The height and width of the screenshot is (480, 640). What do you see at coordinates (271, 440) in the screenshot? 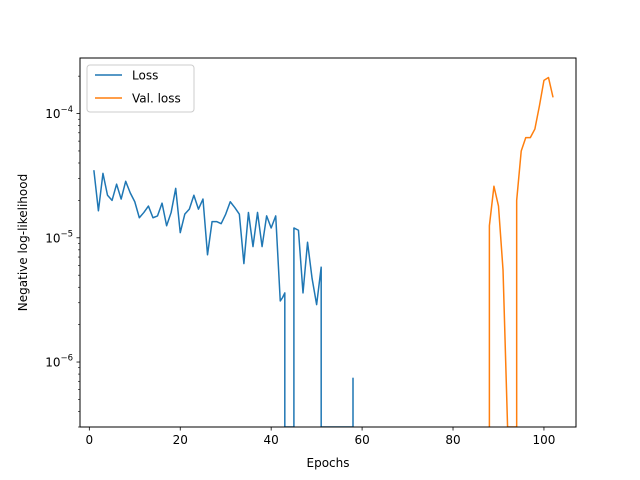
I see `x-tick-label: 40` at bounding box center [271, 440].